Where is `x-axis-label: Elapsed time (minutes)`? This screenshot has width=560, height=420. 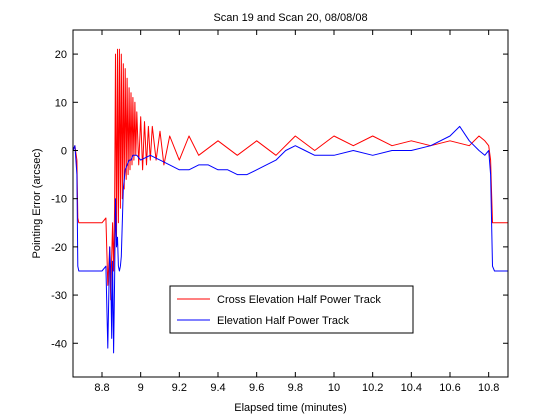
x-axis-label: Elapsed time (minutes) is located at coordinates (290, 408).